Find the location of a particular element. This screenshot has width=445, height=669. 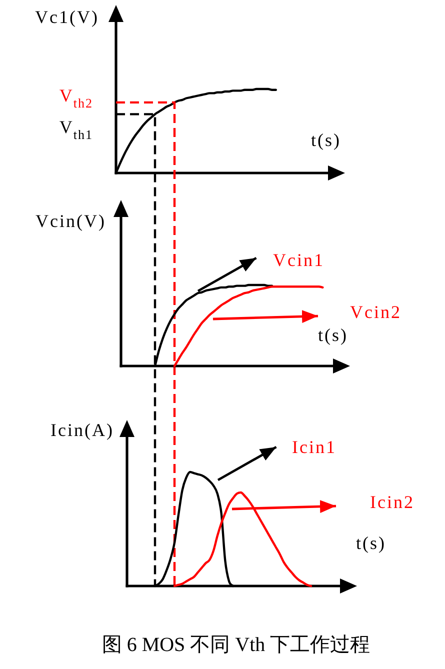

y-axis-title: Vc1(V) is located at coordinates (67, 17).